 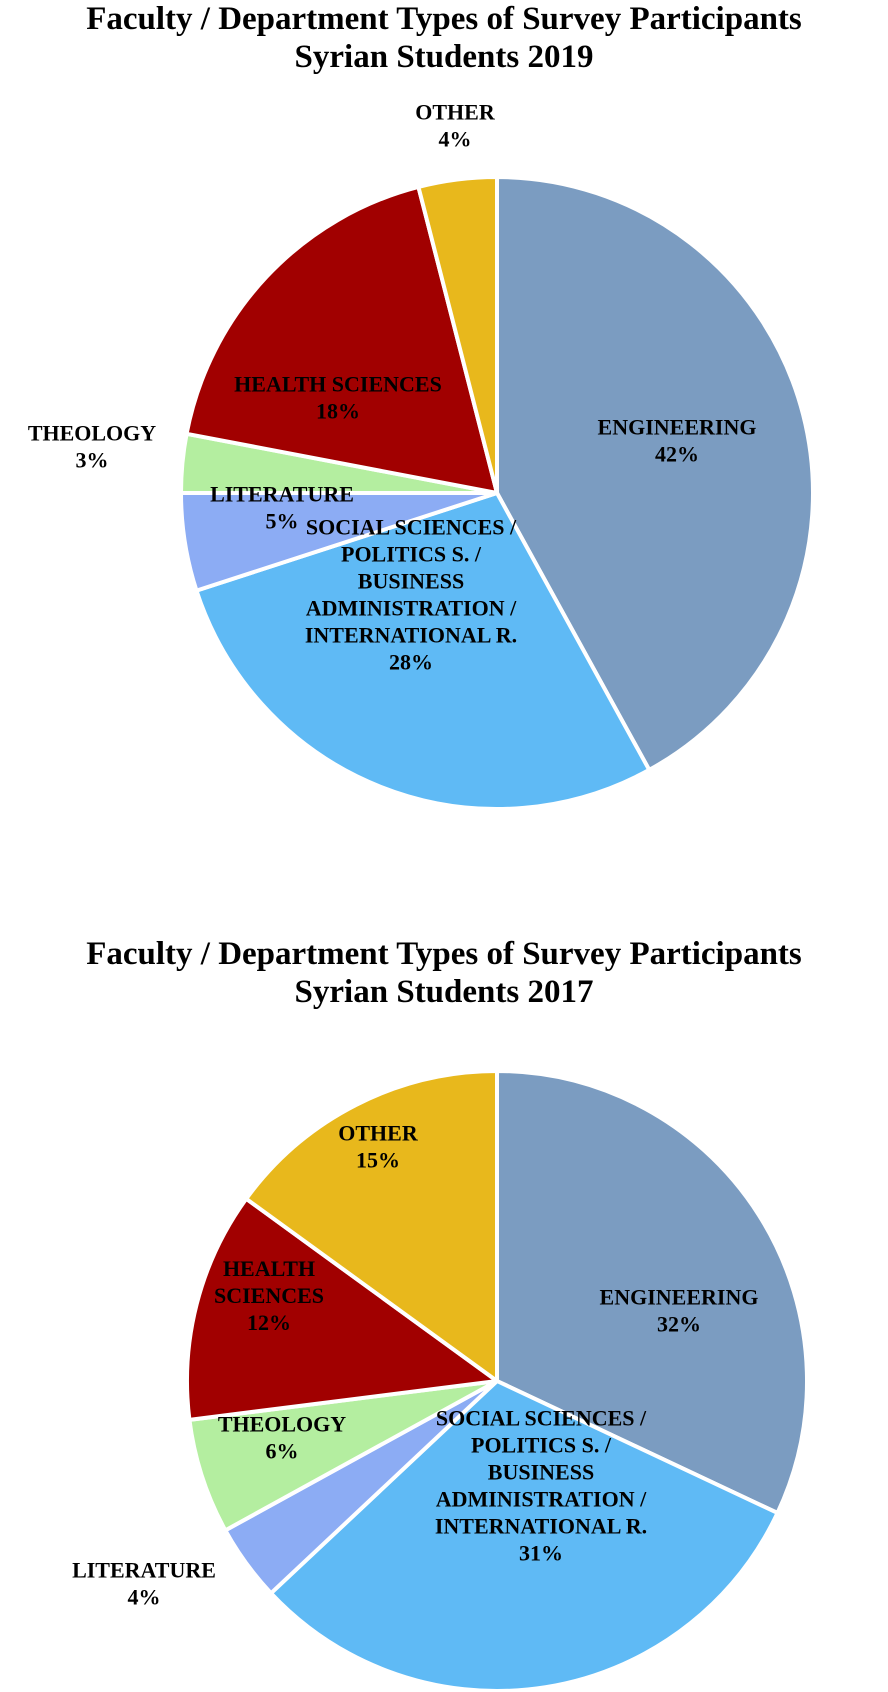 I want to click on data-label-percent: 31%, so click(x=541, y=1553).